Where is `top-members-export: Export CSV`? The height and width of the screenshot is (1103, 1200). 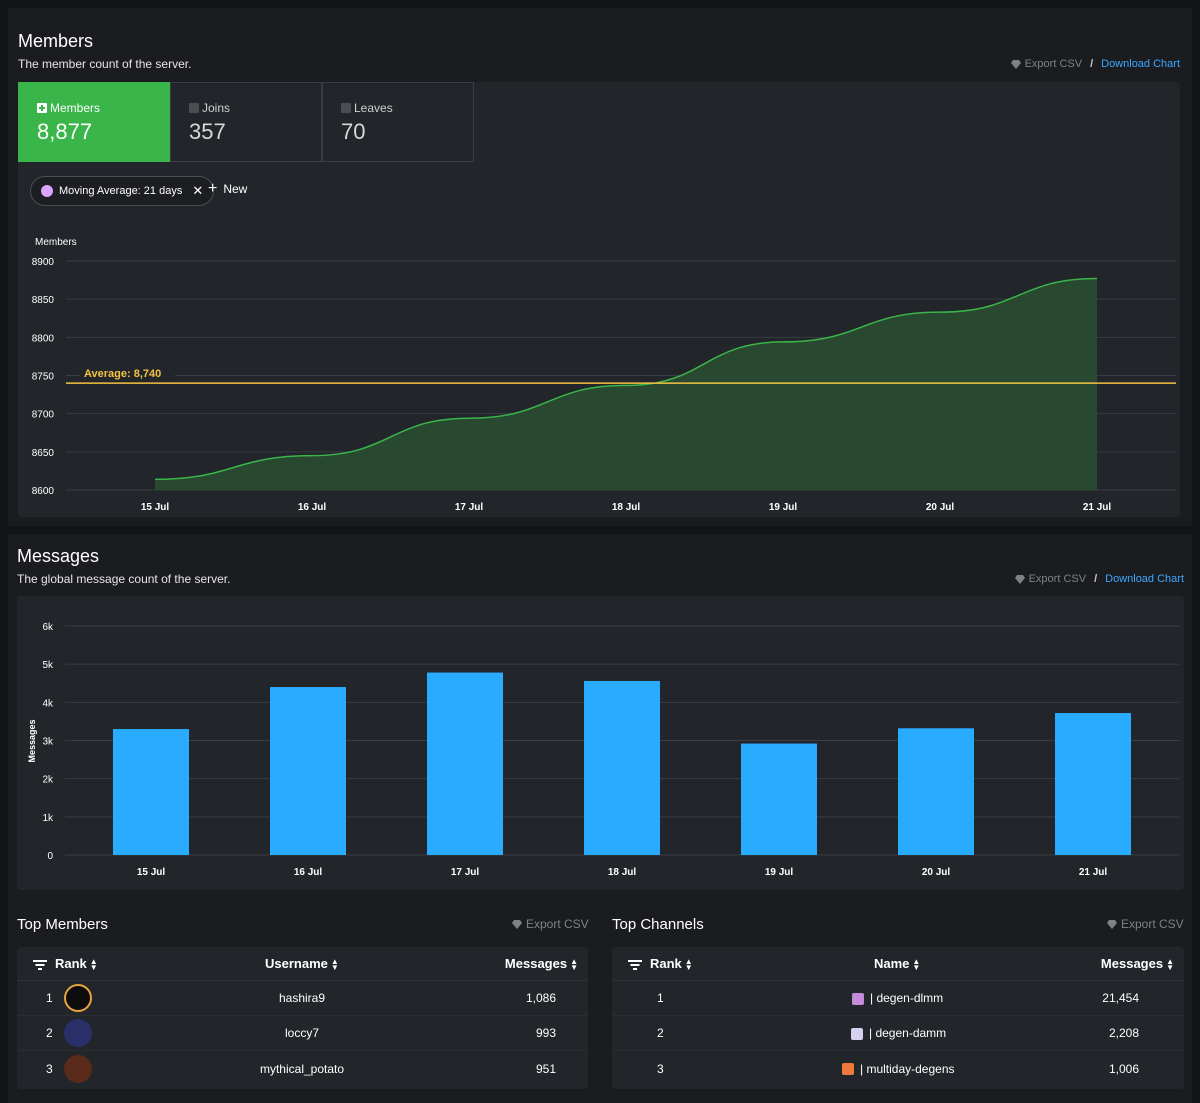 top-members-export: Export CSV is located at coordinates (550, 924).